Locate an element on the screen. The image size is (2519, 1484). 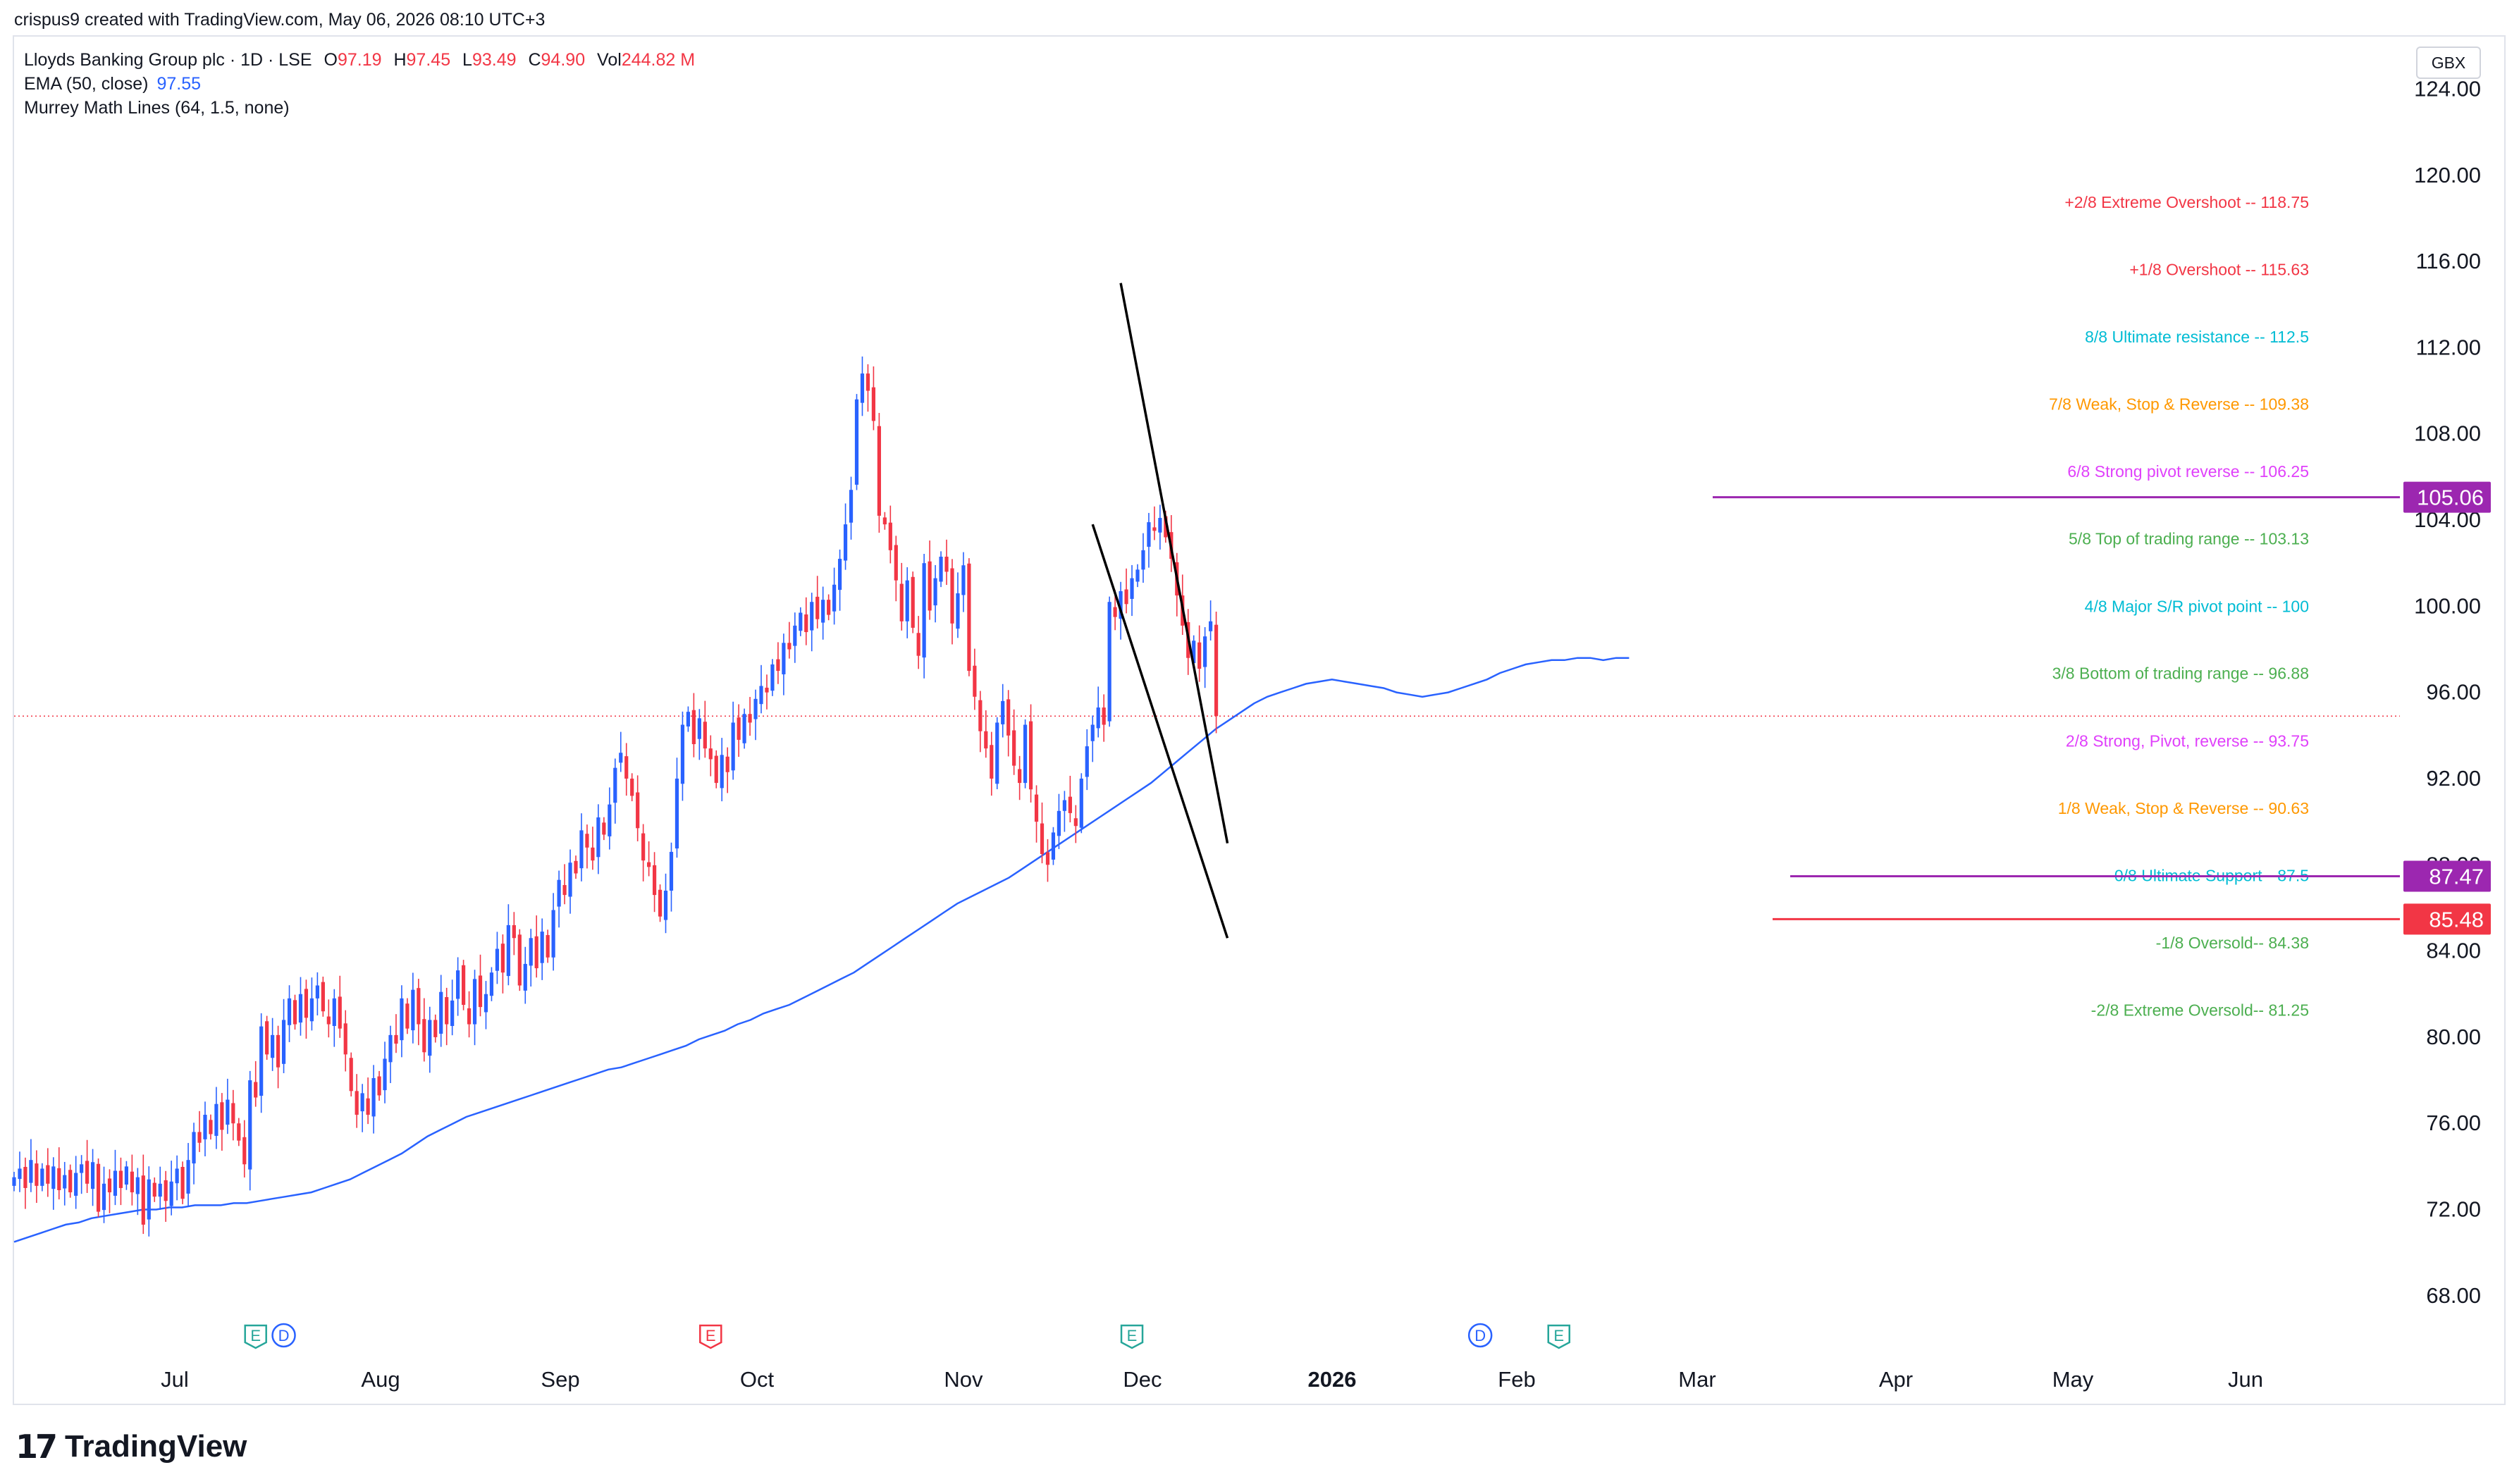
y-tick-label: 80.00 is located at coordinates (2453, 1037).